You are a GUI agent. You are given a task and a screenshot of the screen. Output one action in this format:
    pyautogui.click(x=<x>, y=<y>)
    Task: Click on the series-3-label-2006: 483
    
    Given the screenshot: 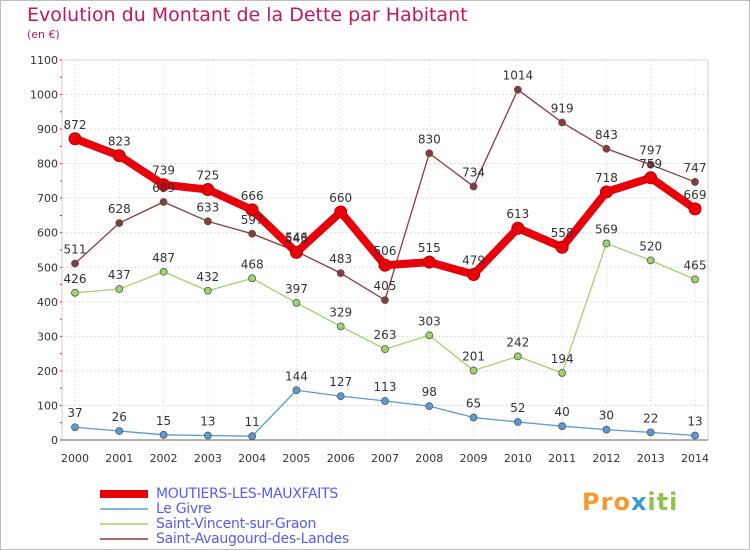 What is the action you would take?
    pyautogui.click(x=340, y=259)
    